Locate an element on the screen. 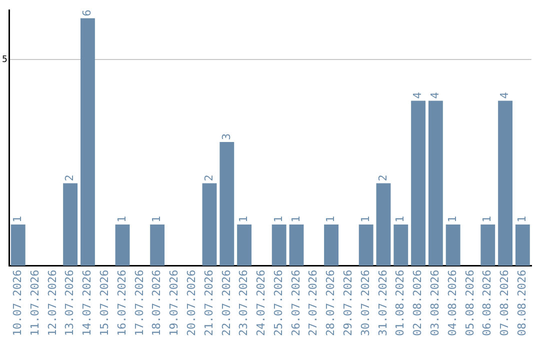 The width and height of the screenshot is (540, 340). x-tick-label: 21.07.2026 is located at coordinates (209, 303).